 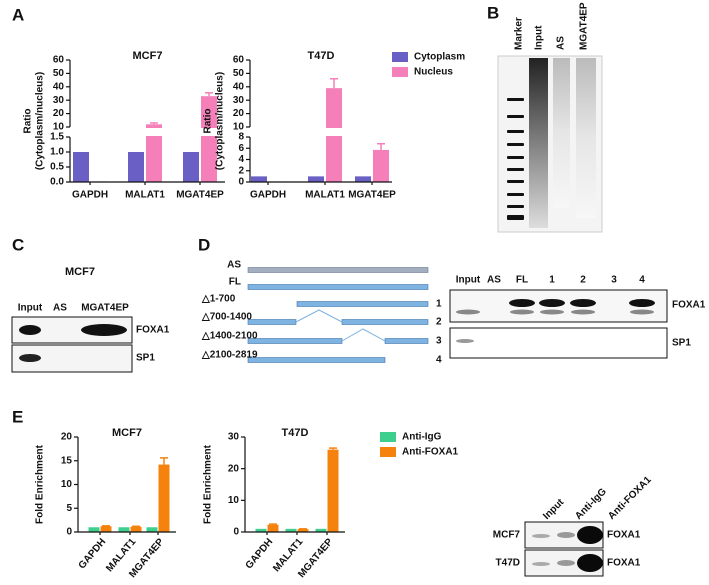 I want to click on y-tick-label: 6, so click(x=241, y=148).